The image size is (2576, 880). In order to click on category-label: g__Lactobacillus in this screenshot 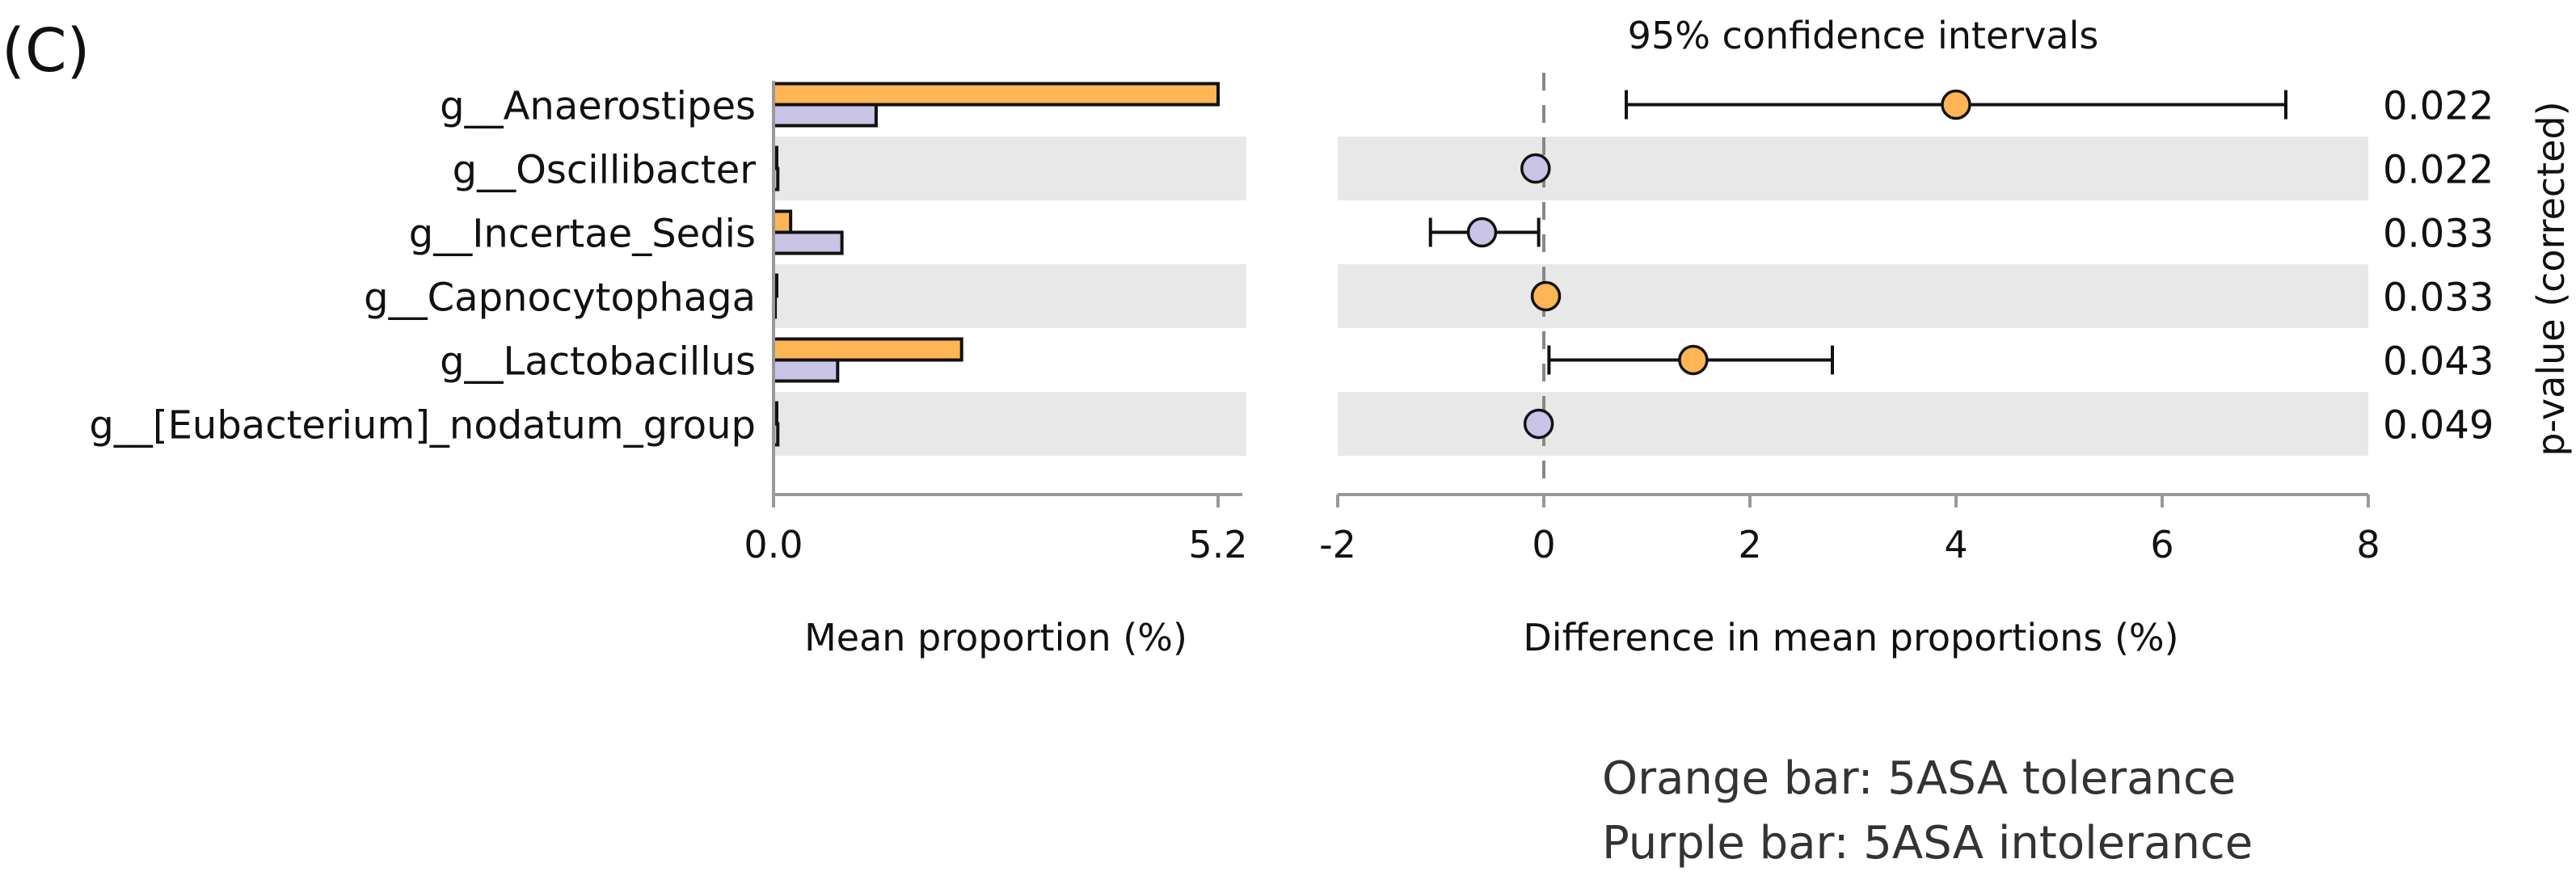, I will do `click(598, 362)`.